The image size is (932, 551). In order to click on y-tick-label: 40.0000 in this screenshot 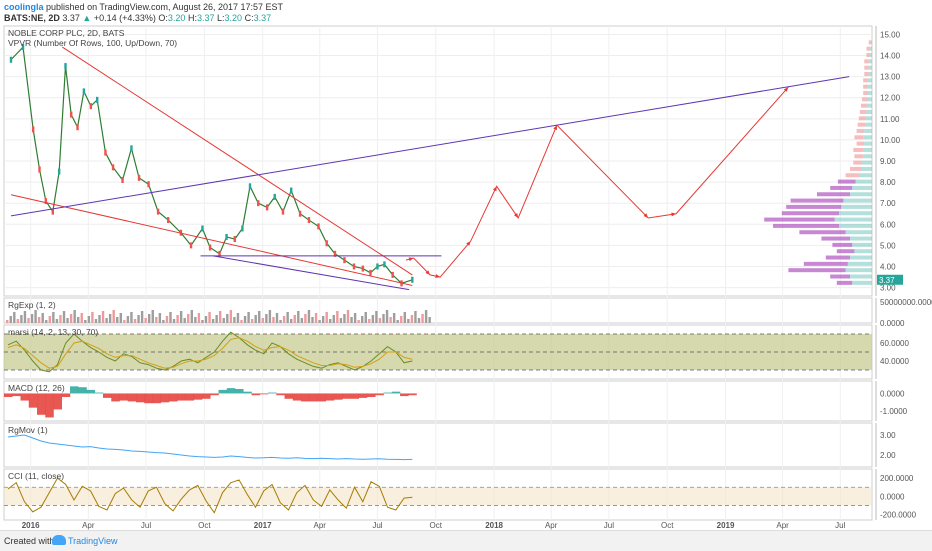, I will do `click(894, 361)`.